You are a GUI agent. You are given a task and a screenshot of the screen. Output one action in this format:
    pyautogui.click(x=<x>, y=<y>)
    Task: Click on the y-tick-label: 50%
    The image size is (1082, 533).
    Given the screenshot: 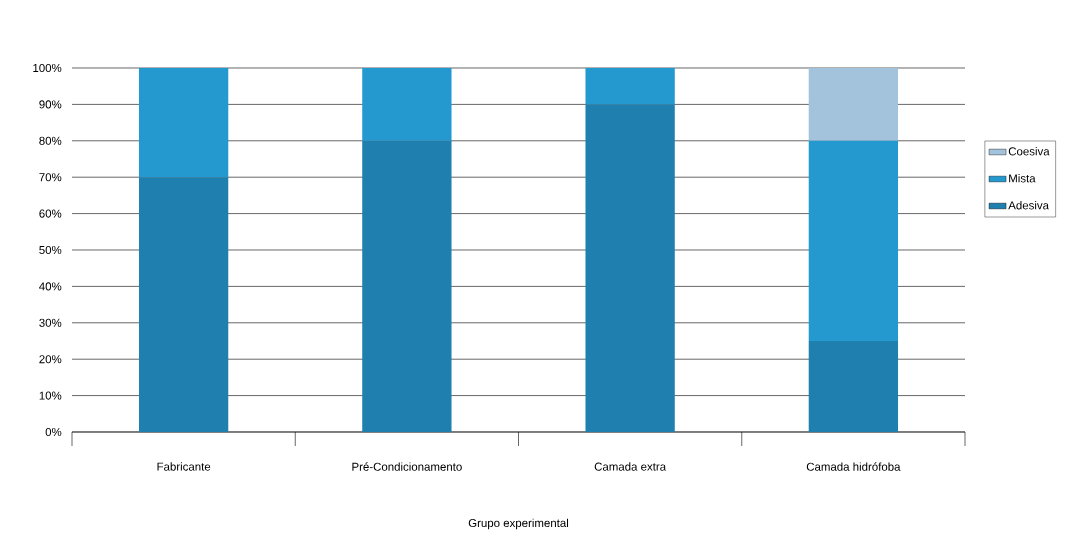 What is the action you would take?
    pyautogui.click(x=50, y=249)
    